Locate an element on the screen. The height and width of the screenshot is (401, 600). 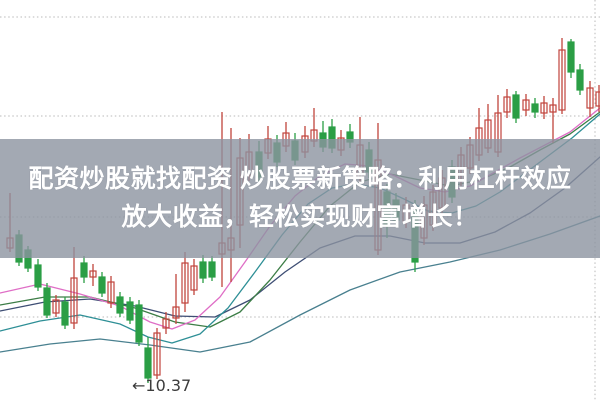
headline-line-1: 配资炒股就找配资 炒股票新策略：利用杠杆效应 is located at coordinates (300, 178).